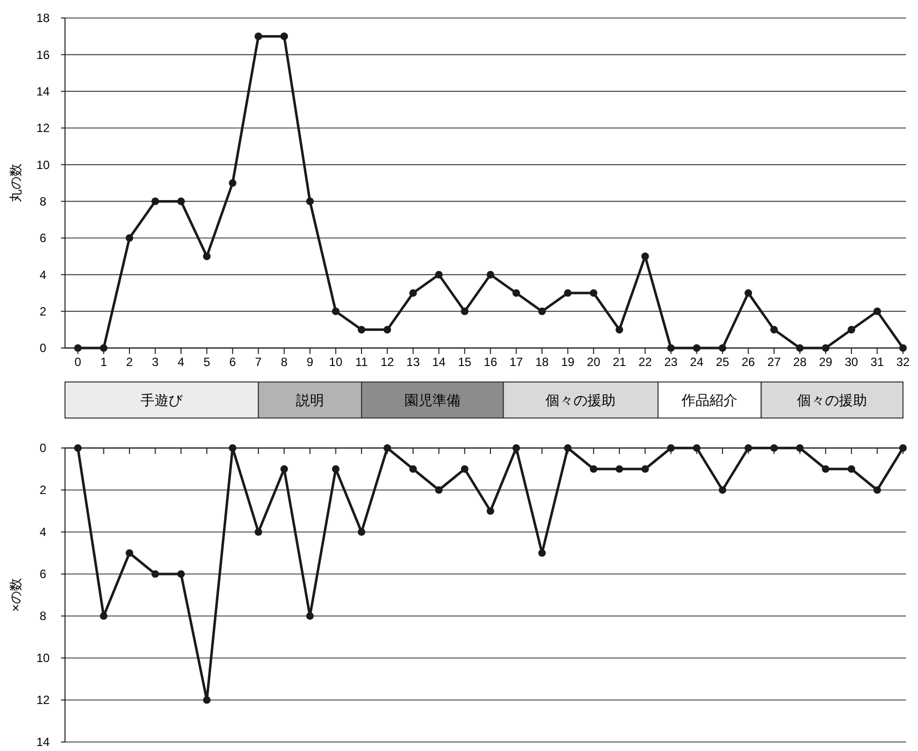 The image size is (918, 751). I want to click on x-tick-label: 30, so click(851, 362).